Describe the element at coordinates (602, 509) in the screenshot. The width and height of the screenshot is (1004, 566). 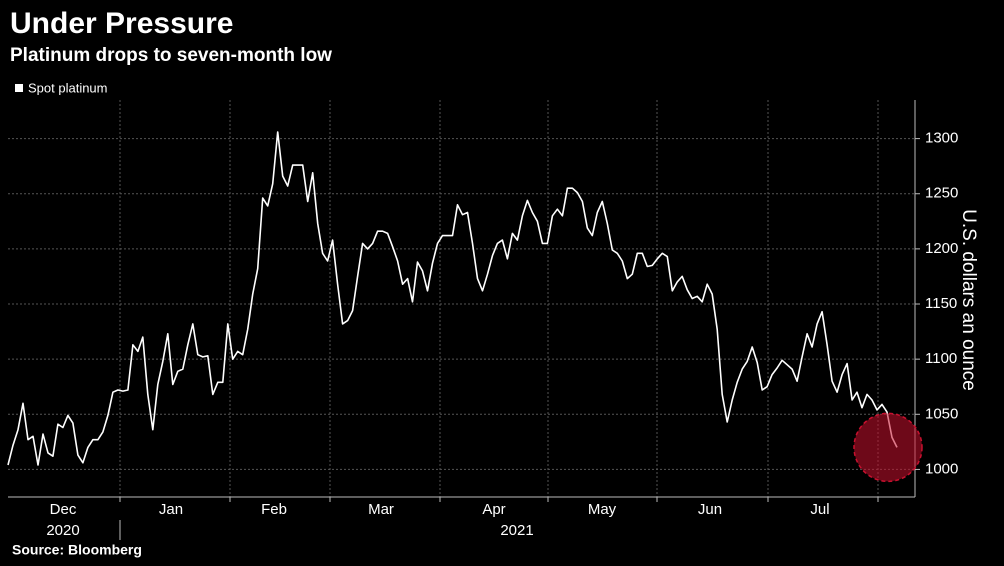
I see `x-tick-label: May` at that location.